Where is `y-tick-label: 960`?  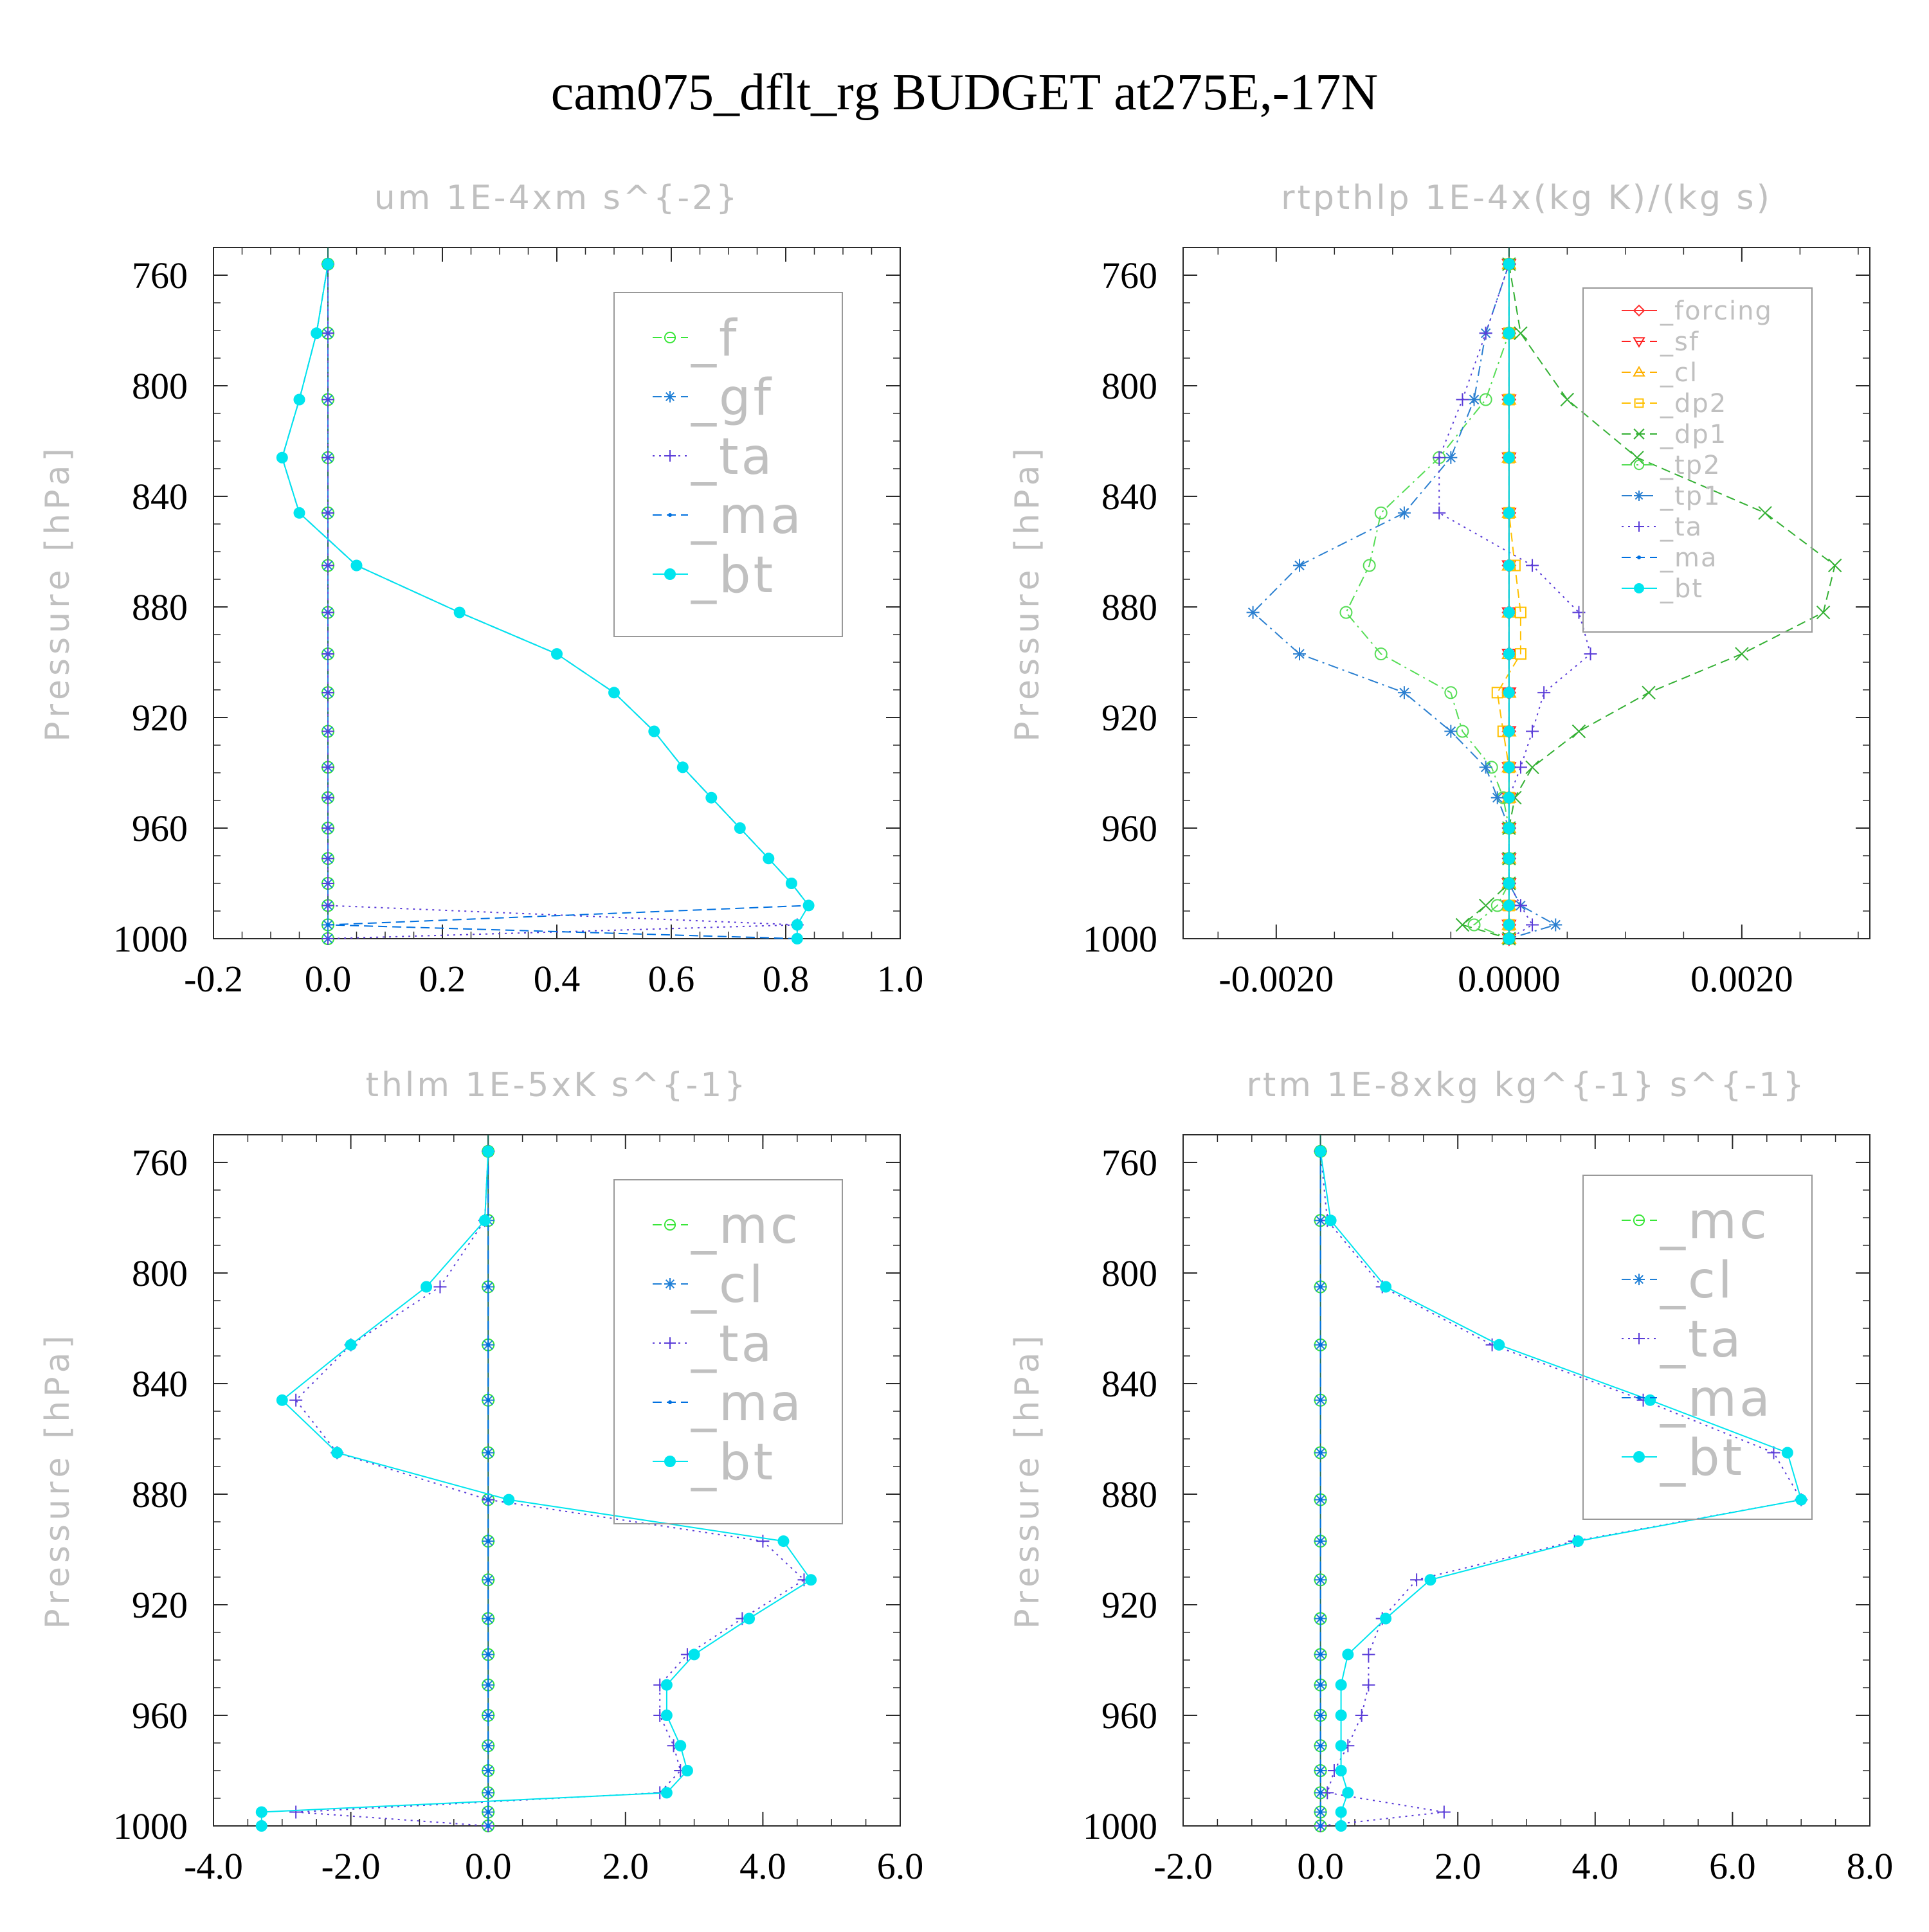
y-tick-label: 960 is located at coordinates (1129, 1716).